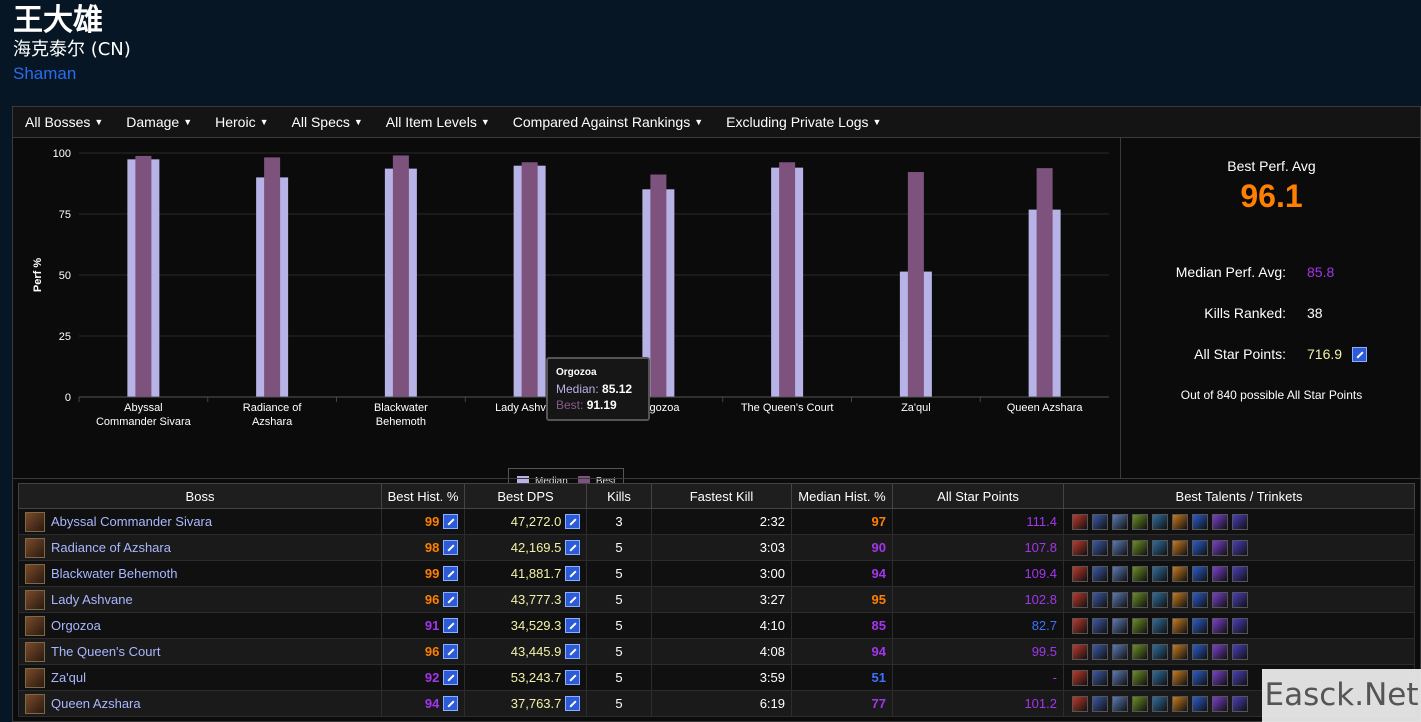 The image size is (1421, 722). What do you see at coordinates (619, 496) in the screenshot?
I see `col-kills: Kills` at bounding box center [619, 496].